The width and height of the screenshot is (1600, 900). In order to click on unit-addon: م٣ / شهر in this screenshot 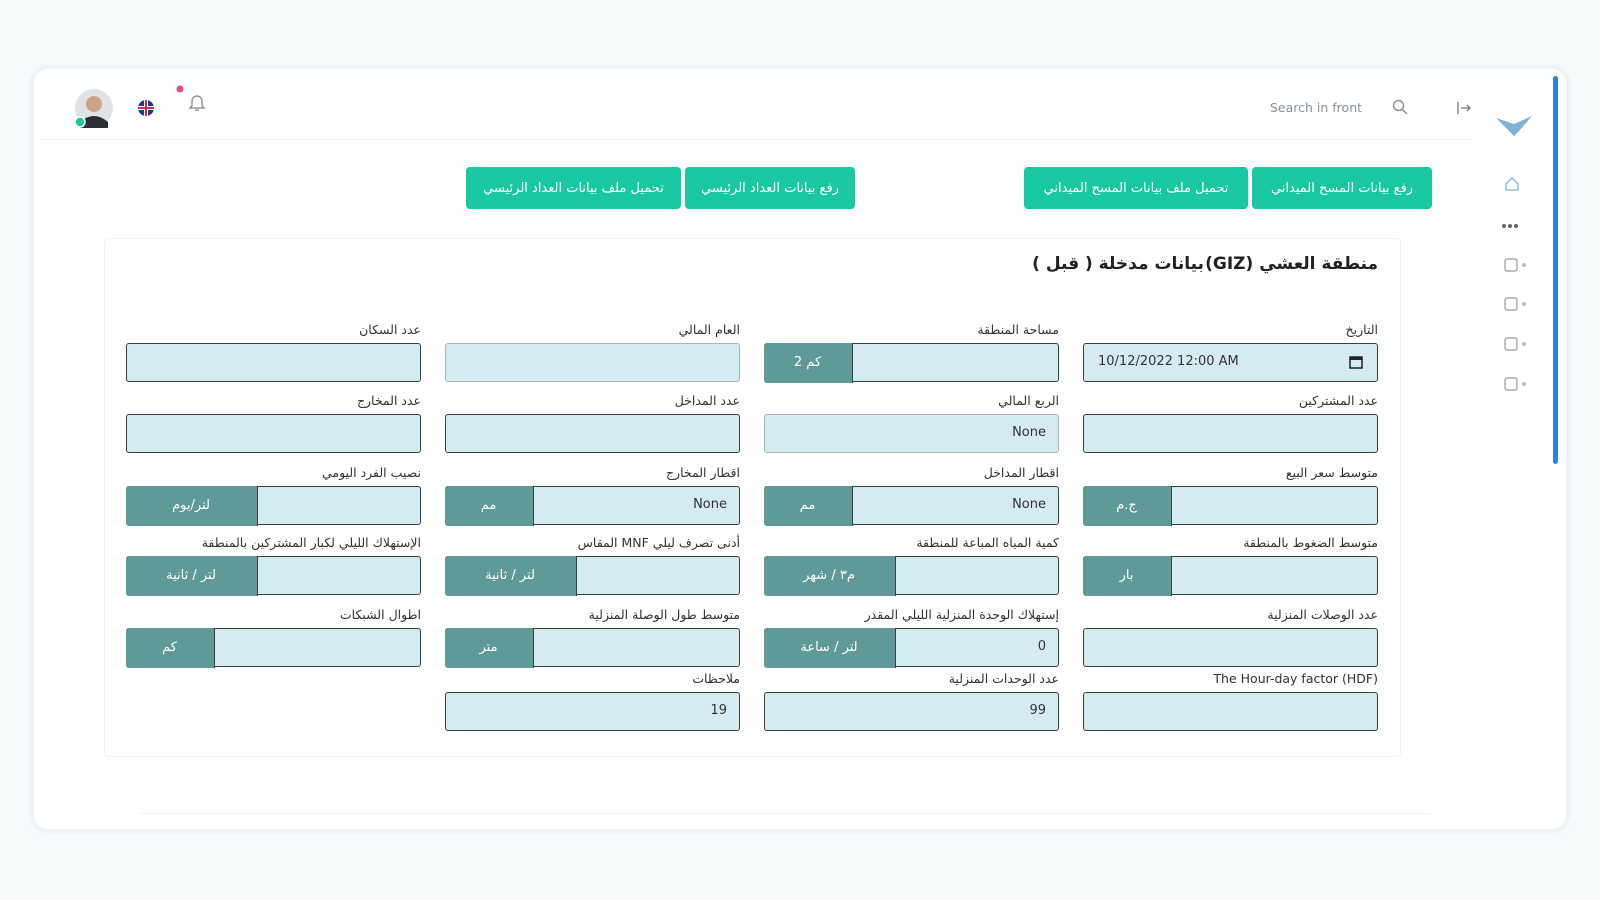, I will do `click(829, 575)`.